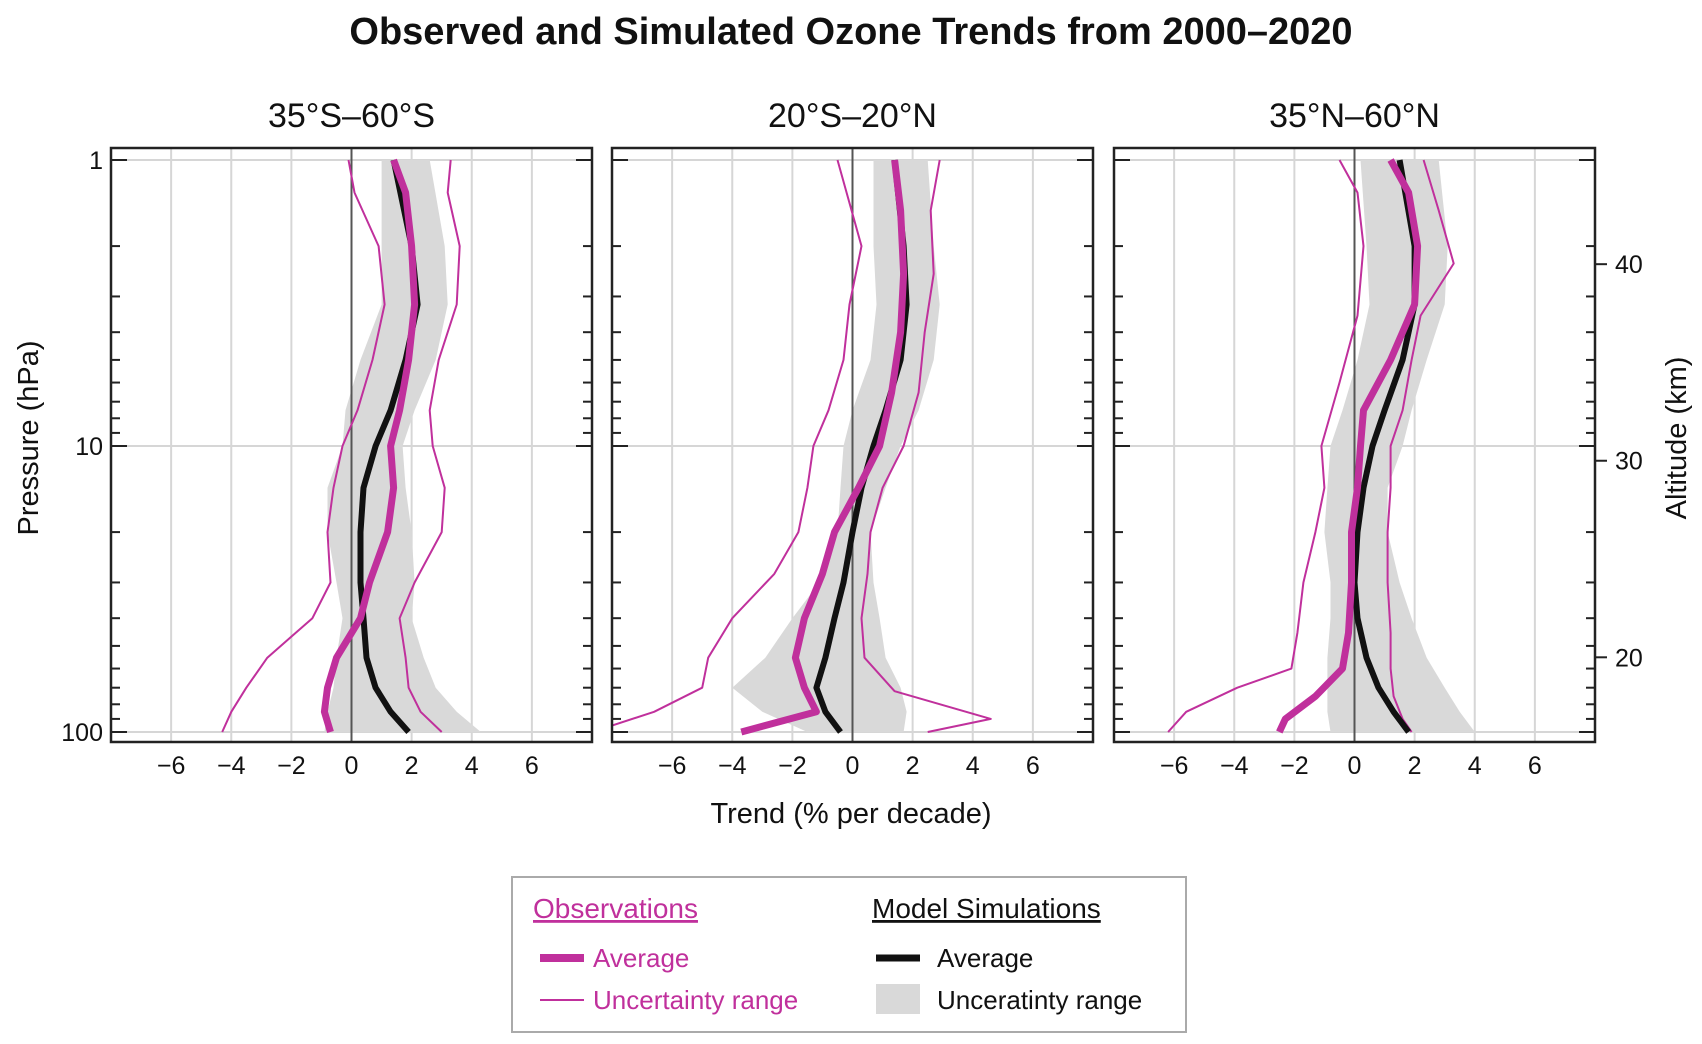 This screenshot has height=1044, width=1702. Describe the element at coordinates (986, 908) in the screenshot. I see `legend-heading-model: Model Simulations` at that location.